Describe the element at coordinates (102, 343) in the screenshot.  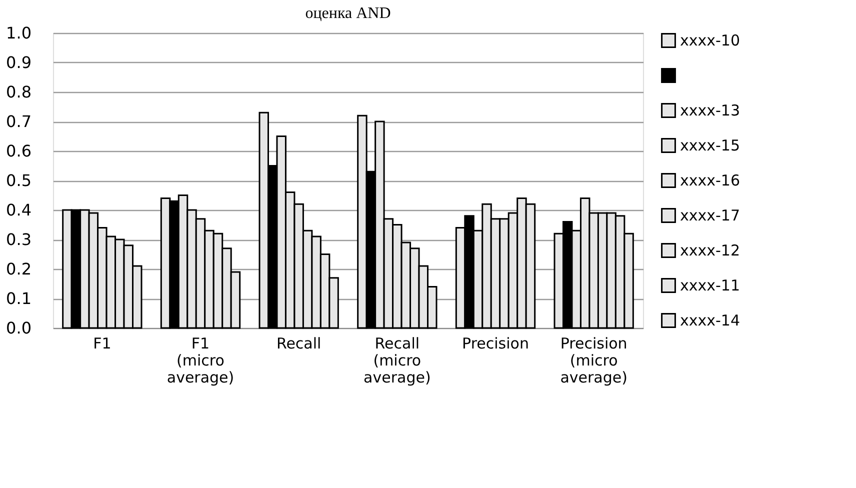
I see `x-tick-label: F1` at that location.